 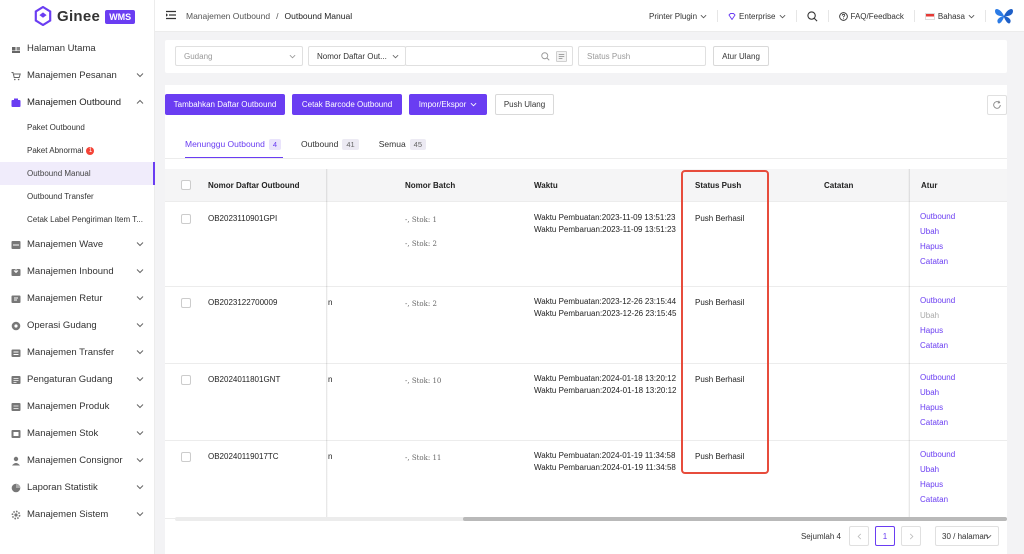 What do you see at coordinates (65, 298) in the screenshot?
I see `sidebar-item-label: Manajemen Retur` at bounding box center [65, 298].